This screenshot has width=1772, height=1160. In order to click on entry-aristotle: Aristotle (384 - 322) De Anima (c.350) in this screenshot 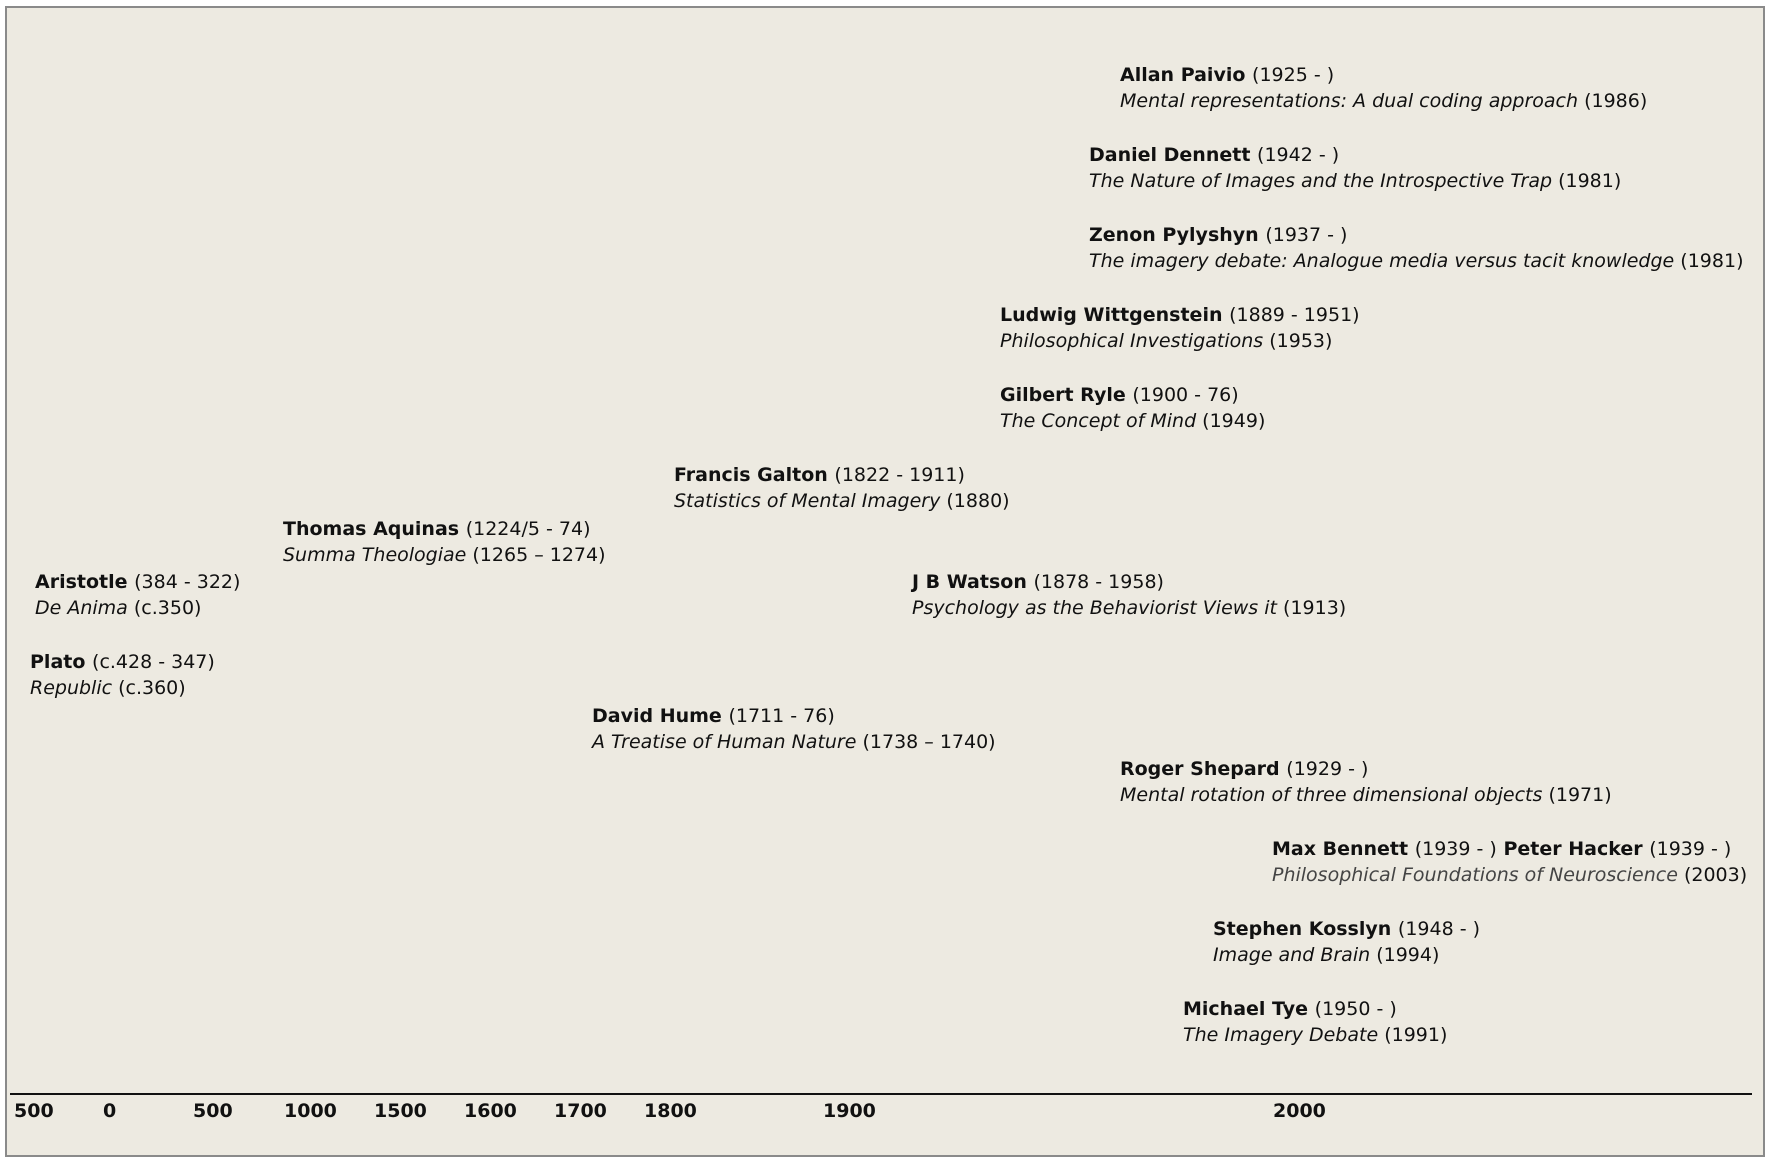, I will do `click(137, 595)`.